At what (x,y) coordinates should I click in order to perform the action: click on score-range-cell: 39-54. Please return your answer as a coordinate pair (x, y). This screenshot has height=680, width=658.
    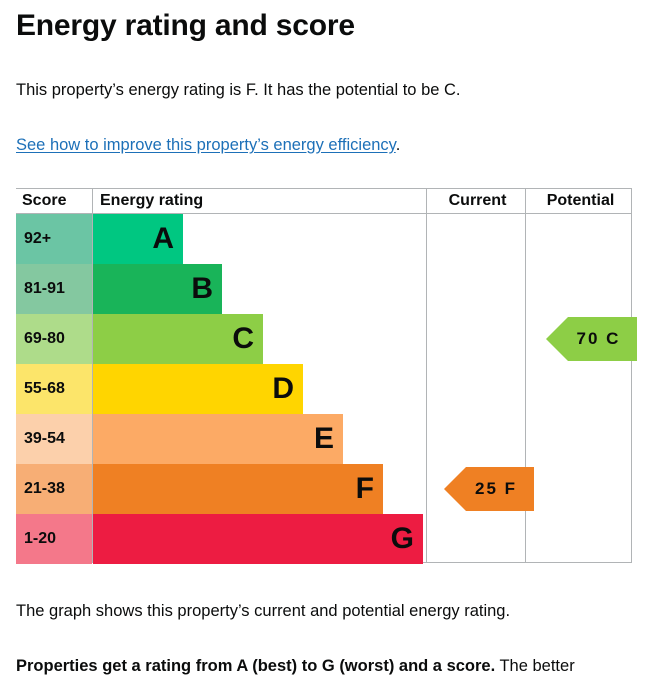
    Looking at the image, I should click on (54, 439).